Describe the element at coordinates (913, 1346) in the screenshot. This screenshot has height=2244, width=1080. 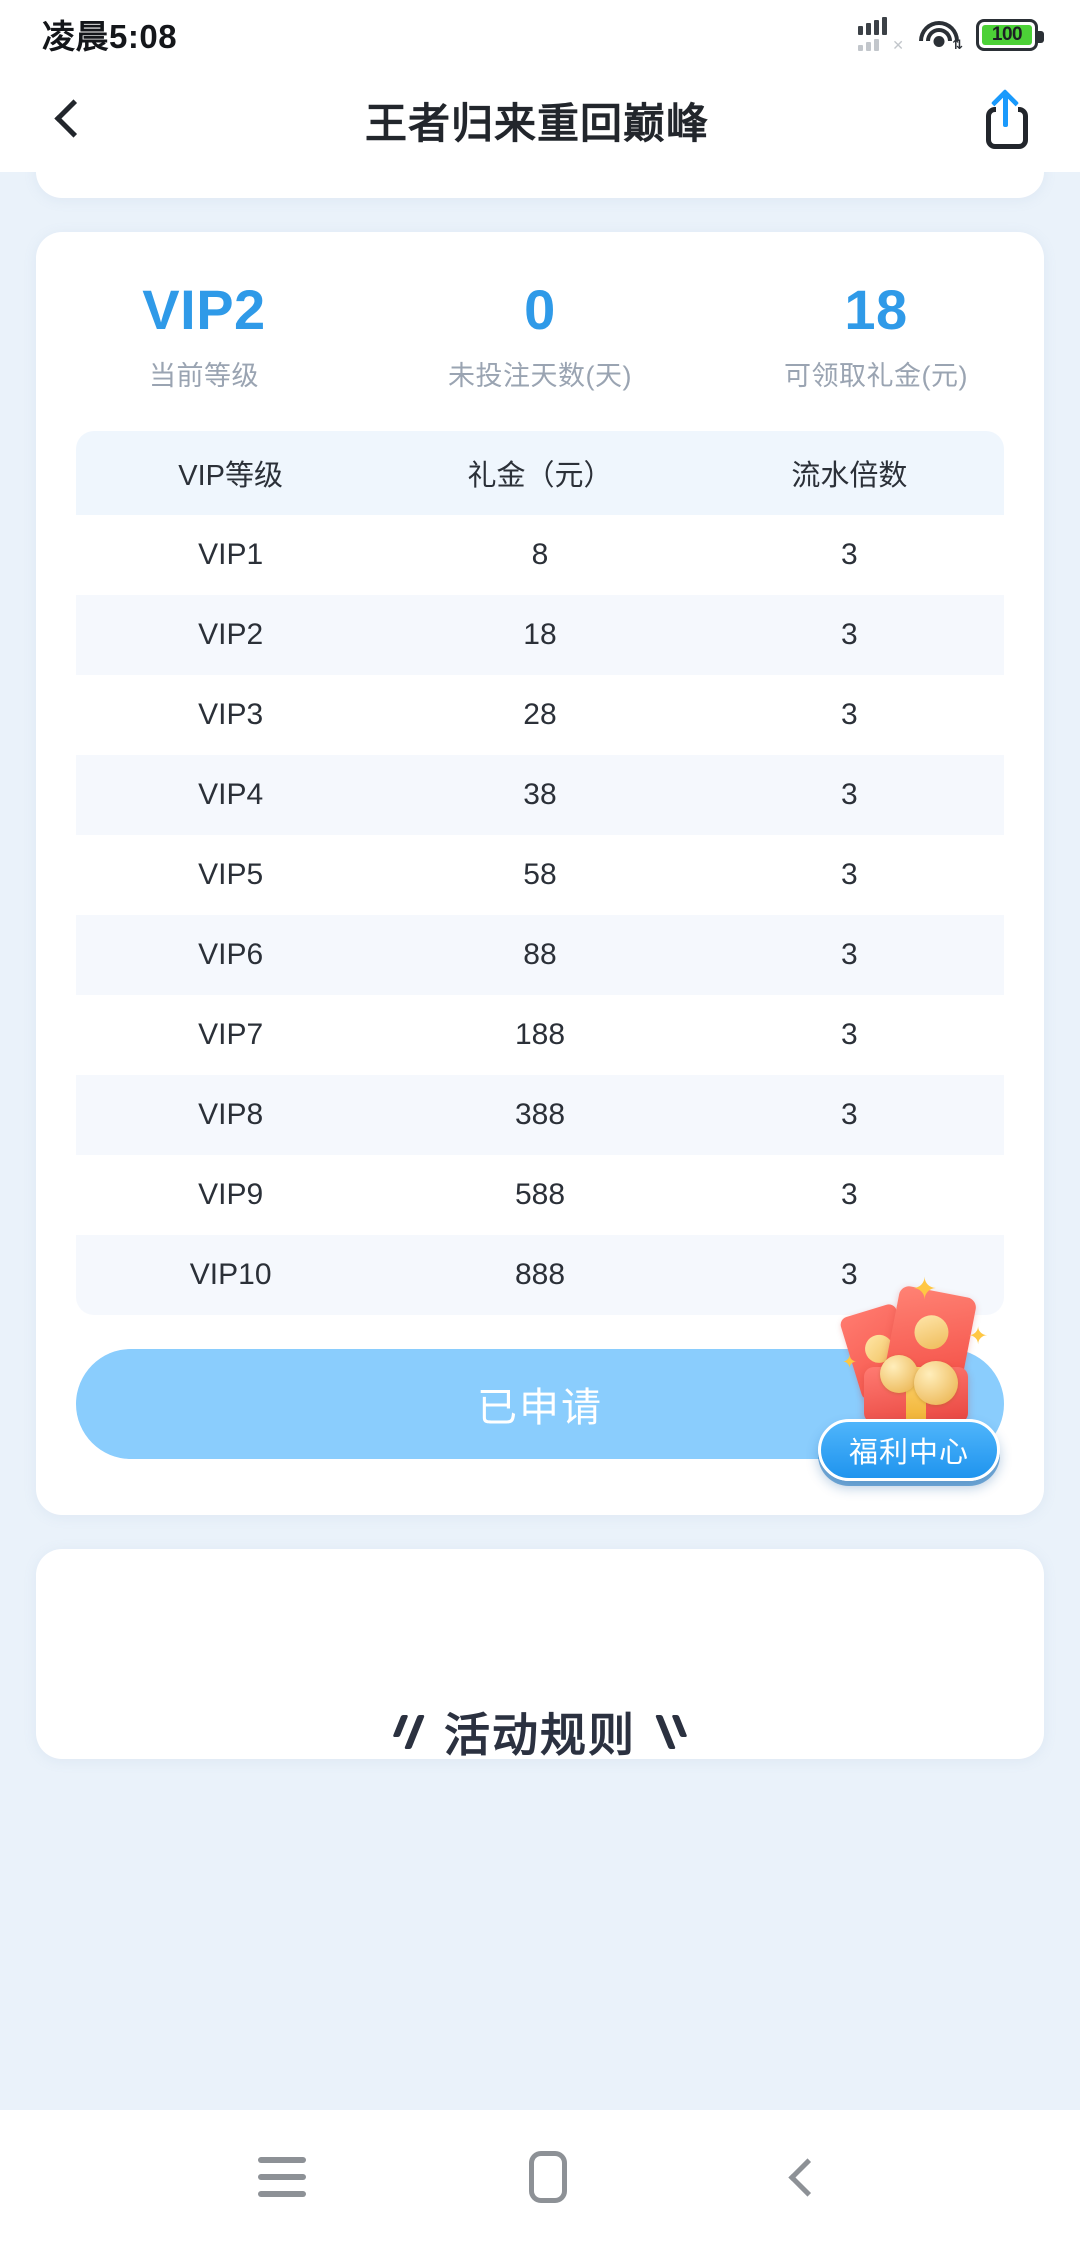
I see `gift-box-icon: ✦ ✦ ✦` at that location.